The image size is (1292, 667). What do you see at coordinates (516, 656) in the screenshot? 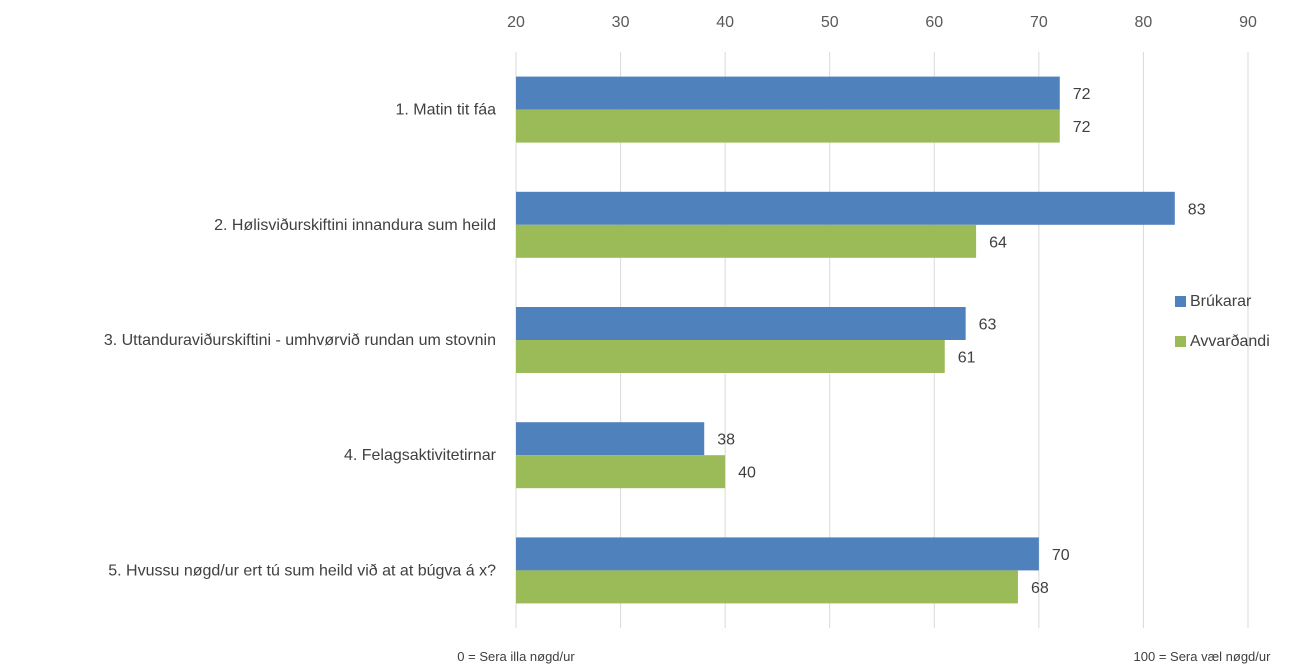
I see `scale-note-left: 0 = Sera illa nøgd/ur` at bounding box center [516, 656].